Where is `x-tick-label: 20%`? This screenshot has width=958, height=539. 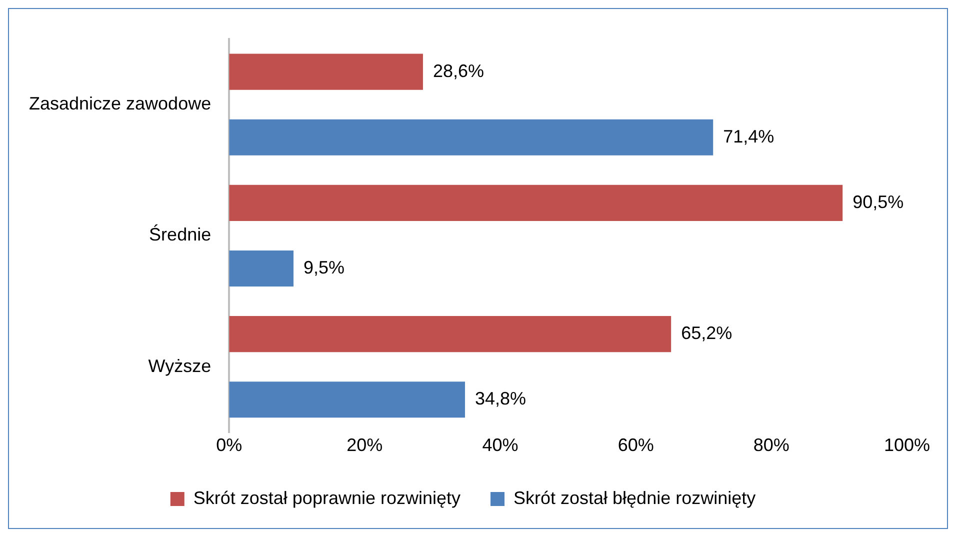 x-tick-label: 20% is located at coordinates (364, 445).